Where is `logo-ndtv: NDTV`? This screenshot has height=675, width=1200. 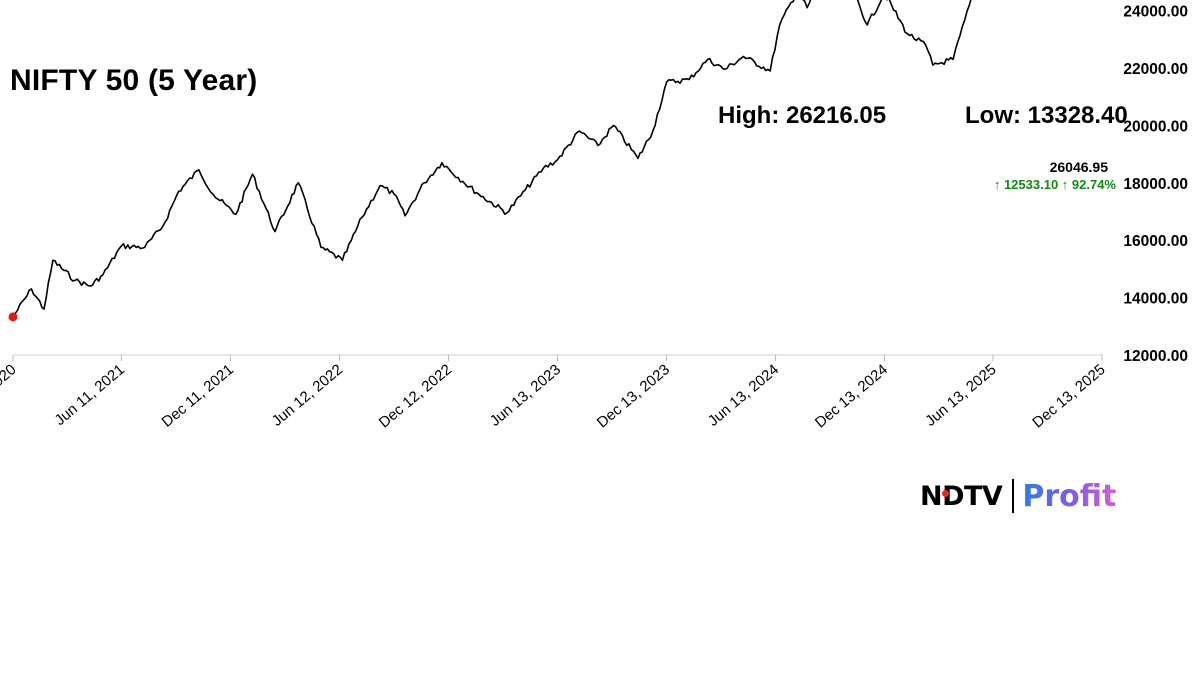
logo-ndtv: NDTV is located at coordinates (961, 496).